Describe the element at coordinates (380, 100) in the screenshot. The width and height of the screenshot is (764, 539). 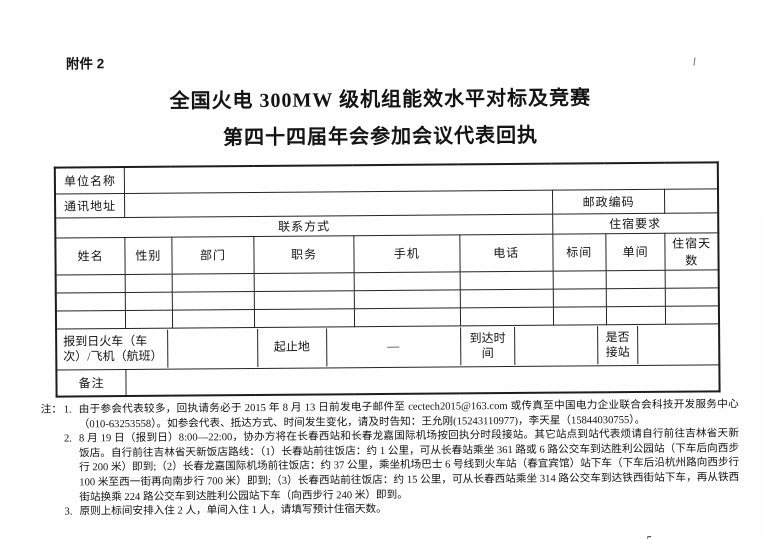
I see `doc-title-line1: 全国火电 300MW 级机组能效水平对标及竞赛` at that location.